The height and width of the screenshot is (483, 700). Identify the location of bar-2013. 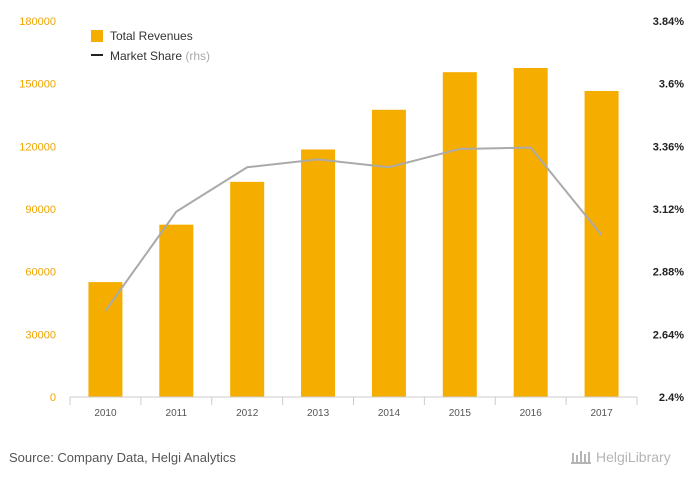
(318, 273).